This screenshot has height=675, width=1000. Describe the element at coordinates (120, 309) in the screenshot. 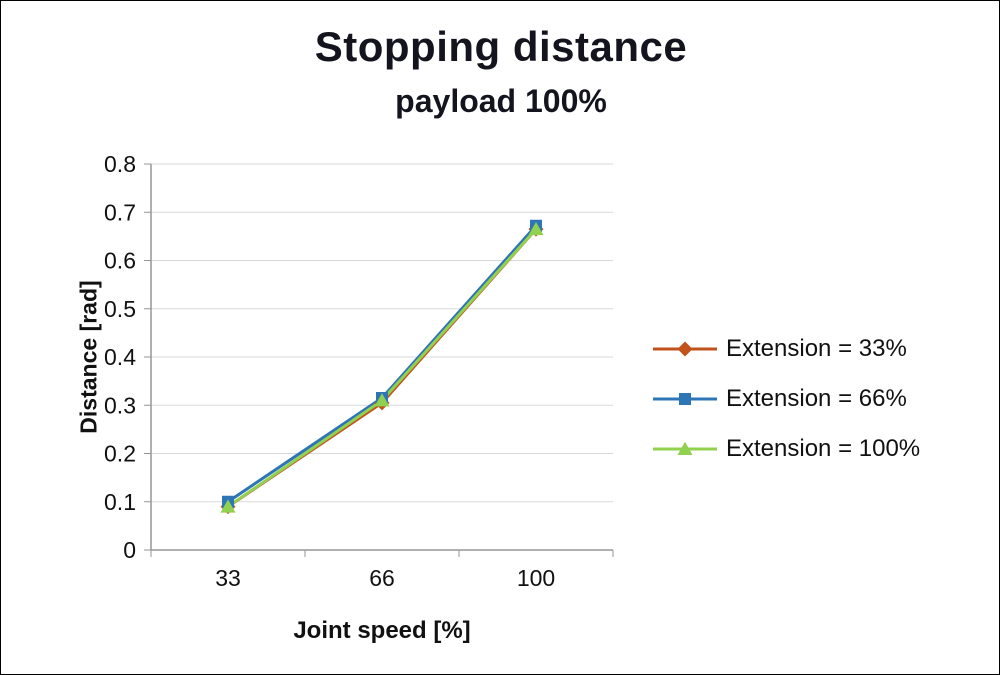

I see `y-tick-label: 0.5` at that location.